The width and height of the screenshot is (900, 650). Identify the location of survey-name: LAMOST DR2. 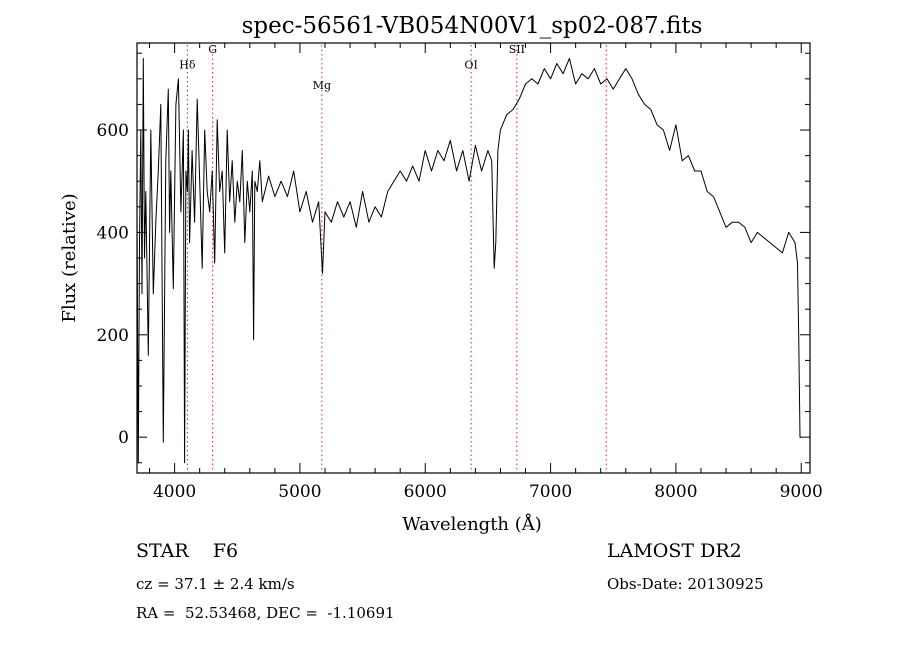
(674, 551).